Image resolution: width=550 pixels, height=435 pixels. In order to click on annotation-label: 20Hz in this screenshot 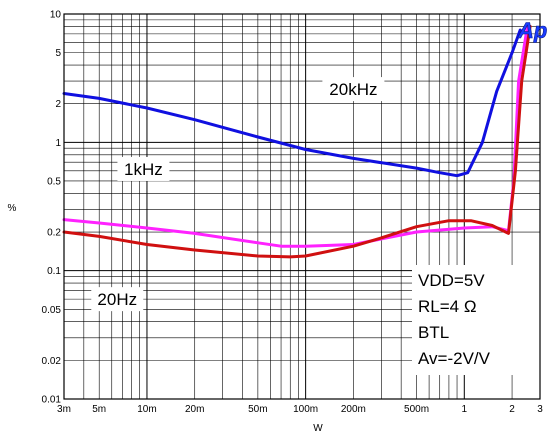, I will do `click(117, 299)`.